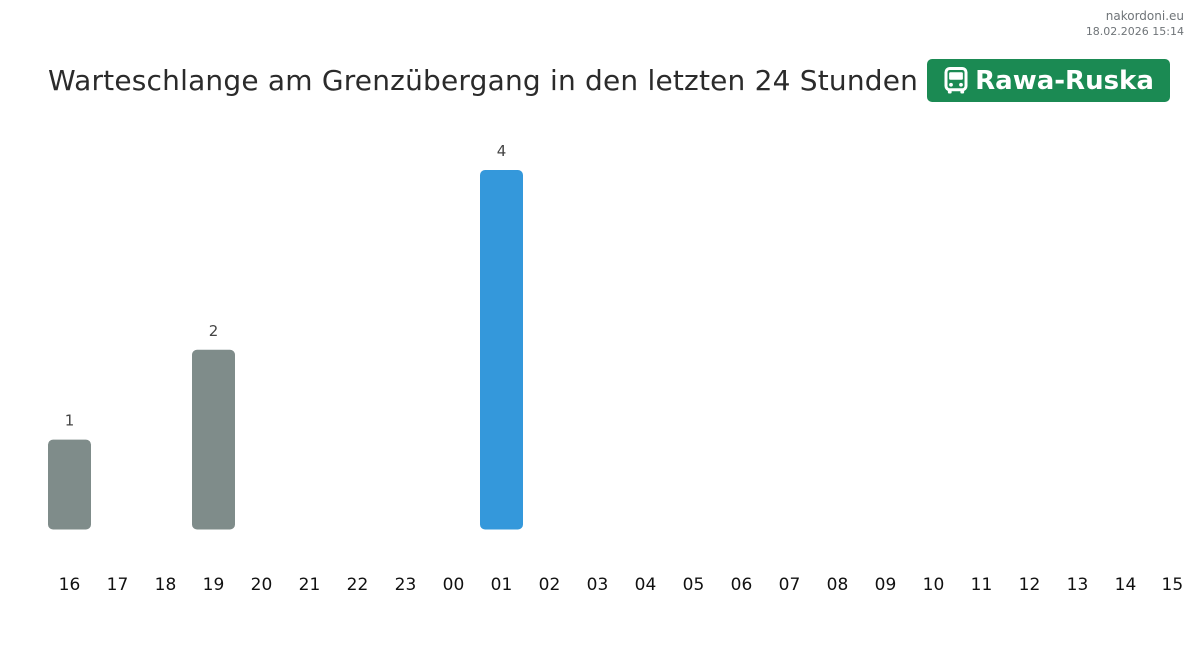 The width and height of the screenshot is (1200, 651). What do you see at coordinates (310, 585) in the screenshot?
I see `x-tick-21: 21` at bounding box center [310, 585].